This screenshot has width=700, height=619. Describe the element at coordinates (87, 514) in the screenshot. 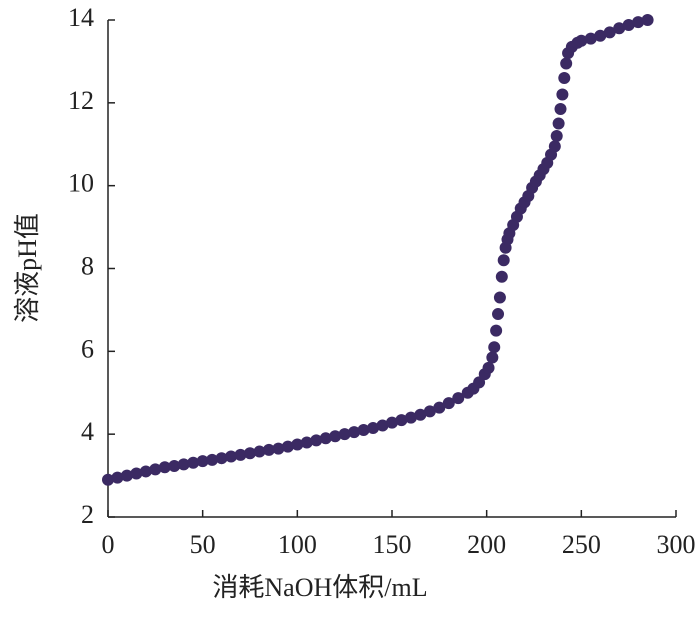

I see `y-tick-label: 2` at that location.